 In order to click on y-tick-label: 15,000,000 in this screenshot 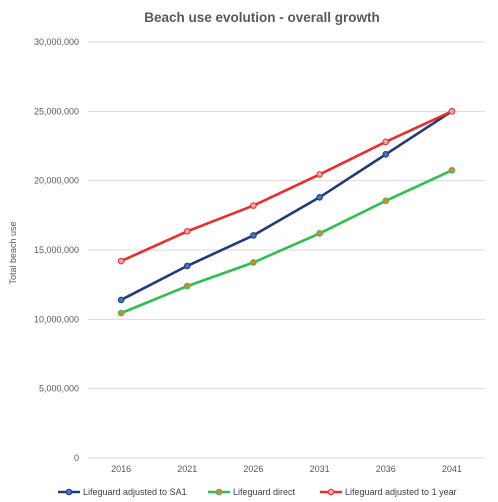, I will do `click(56, 250)`.